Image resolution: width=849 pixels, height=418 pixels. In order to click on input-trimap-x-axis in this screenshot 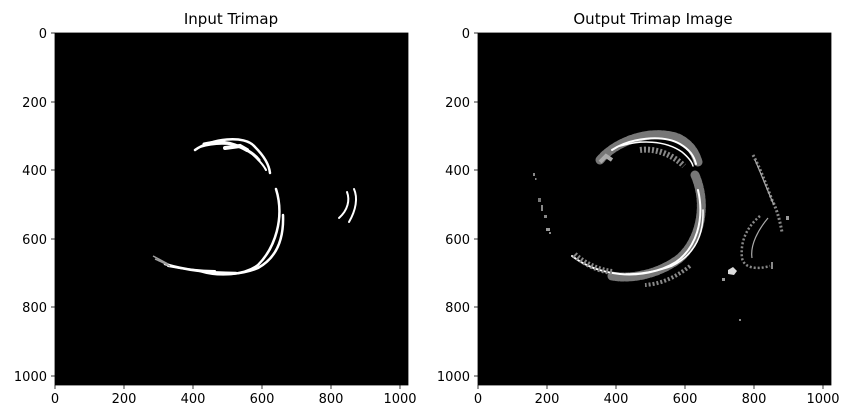, I will do `click(227, 387)`.